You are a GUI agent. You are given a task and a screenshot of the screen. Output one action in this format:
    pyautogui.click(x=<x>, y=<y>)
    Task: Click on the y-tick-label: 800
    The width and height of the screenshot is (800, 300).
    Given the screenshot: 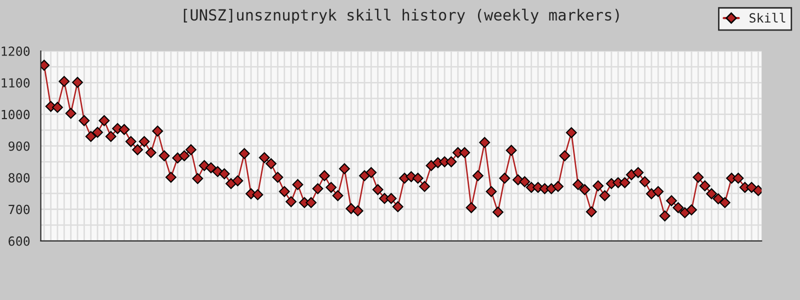 What is the action you would take?
    pyautogui.click(x=19, y=178)
    